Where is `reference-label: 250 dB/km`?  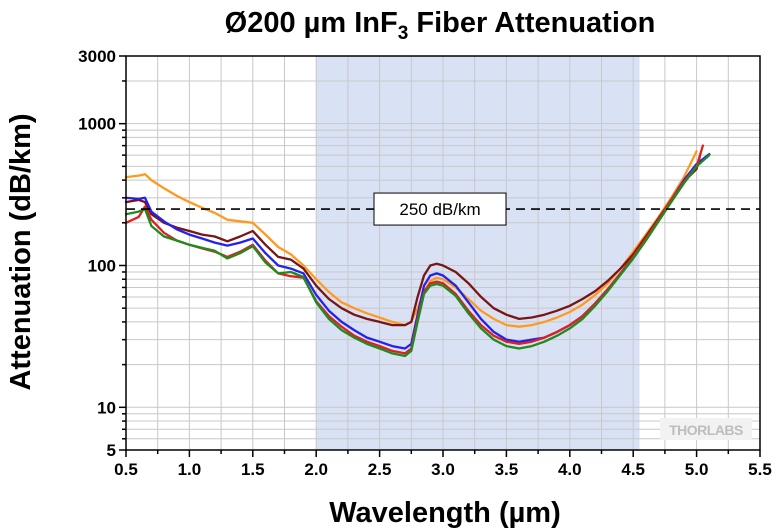 reference-label: 250 dB/km is located at coordinates (439, 209).